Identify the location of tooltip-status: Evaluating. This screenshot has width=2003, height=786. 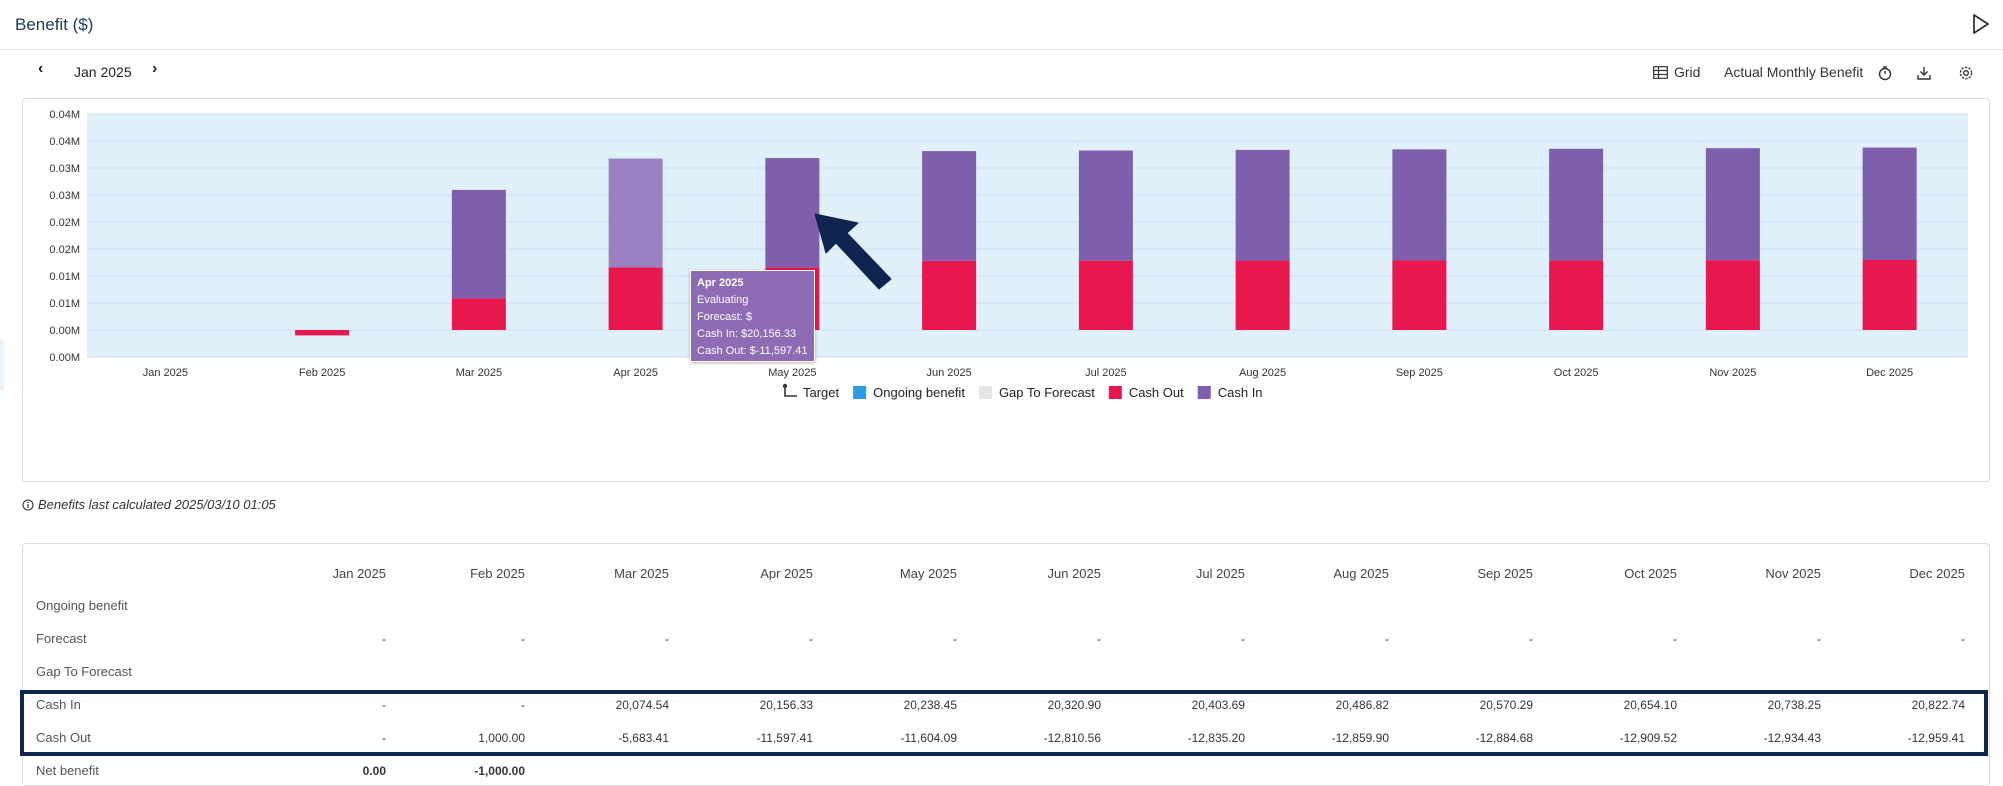
(723, 300).